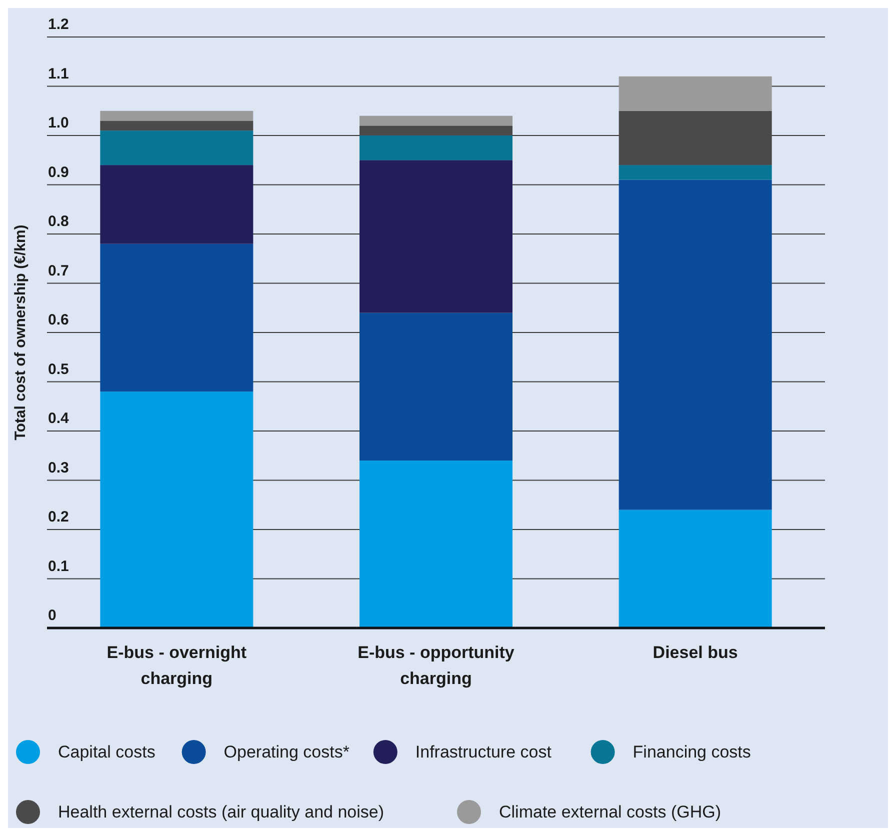 This screenshot has width=895, height=836. What do you see at coordinates (107, 752) in the screenshot?
I see `legend-label: Capital costs` at bounding box center [107, 752].